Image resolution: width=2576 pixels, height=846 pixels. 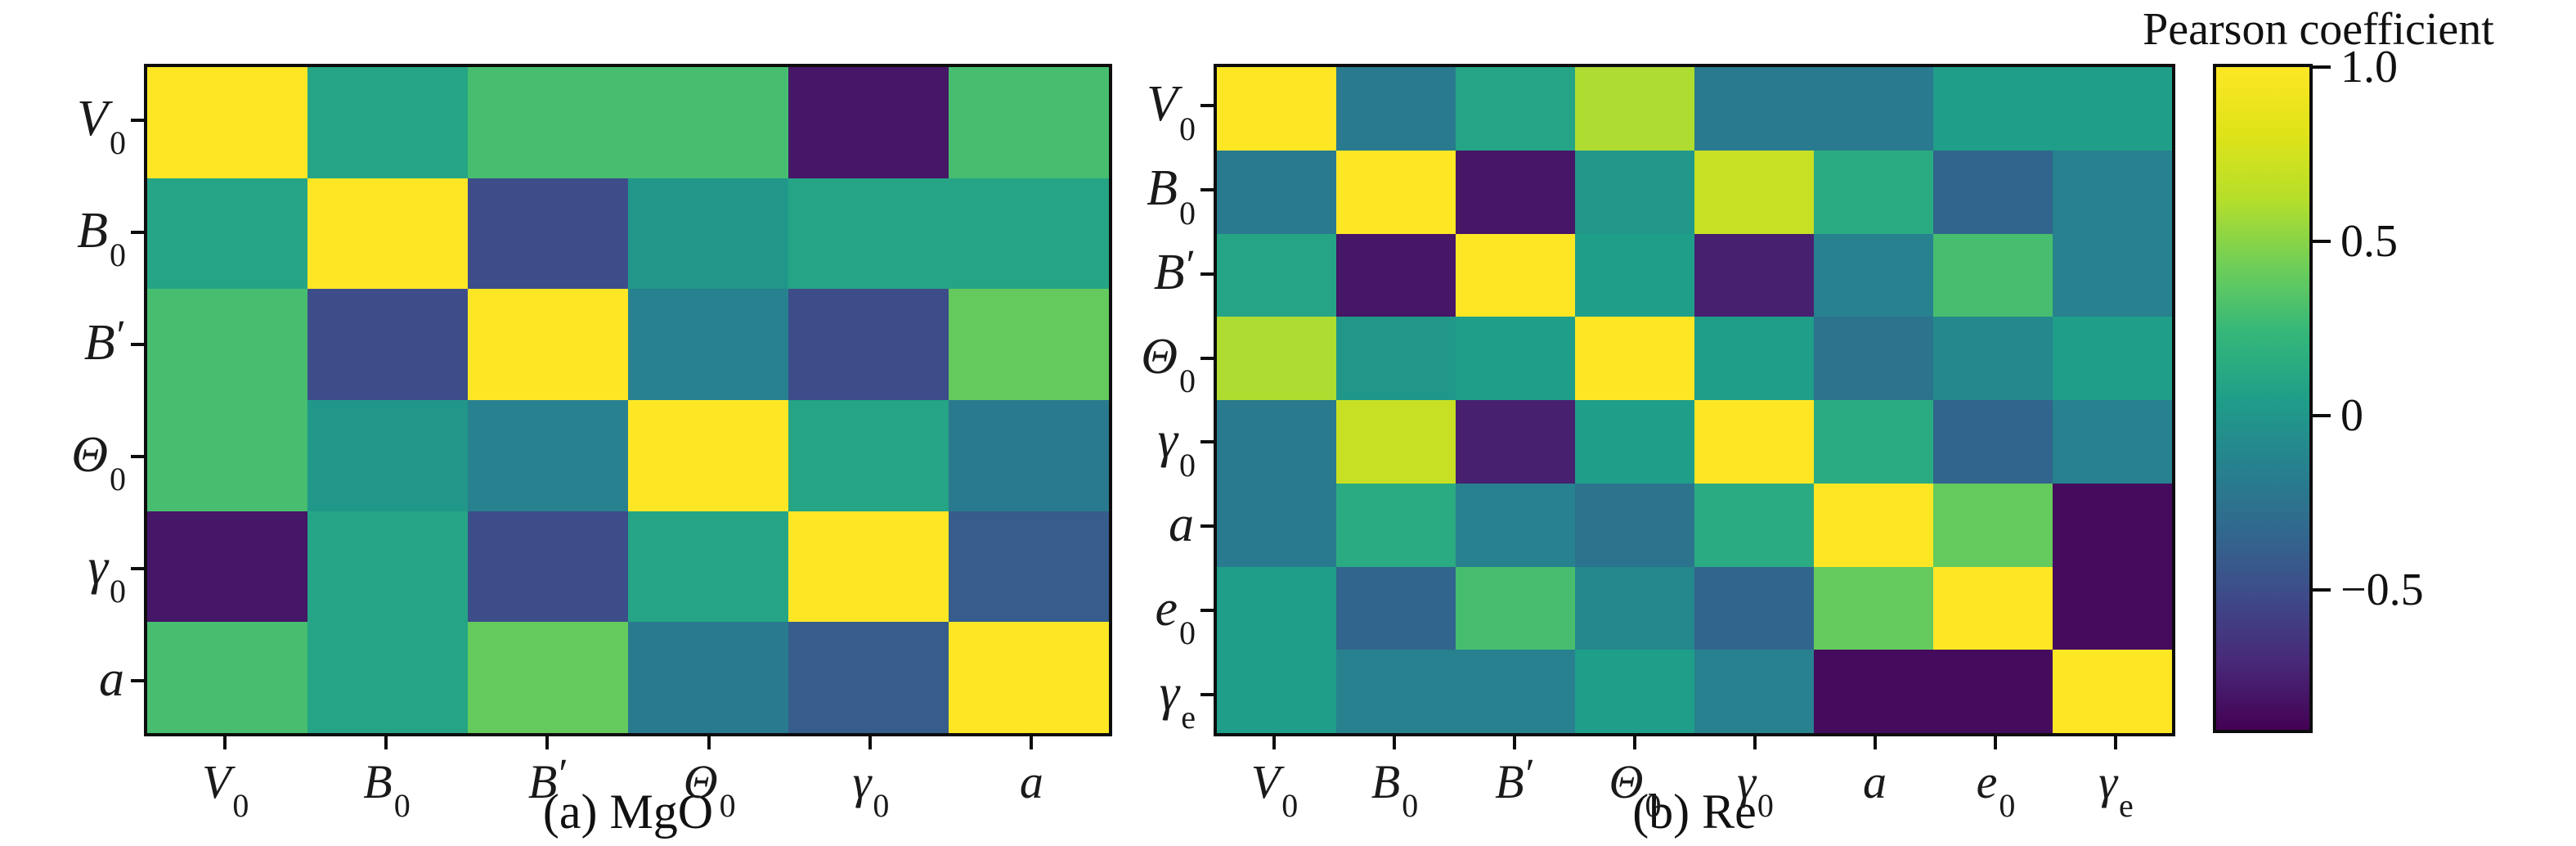 What do you see at coordinates (1396, 692) in the screenshot?
I see `heatmap-cell-γ_e-B_0` at bounding box center [1396, 692].